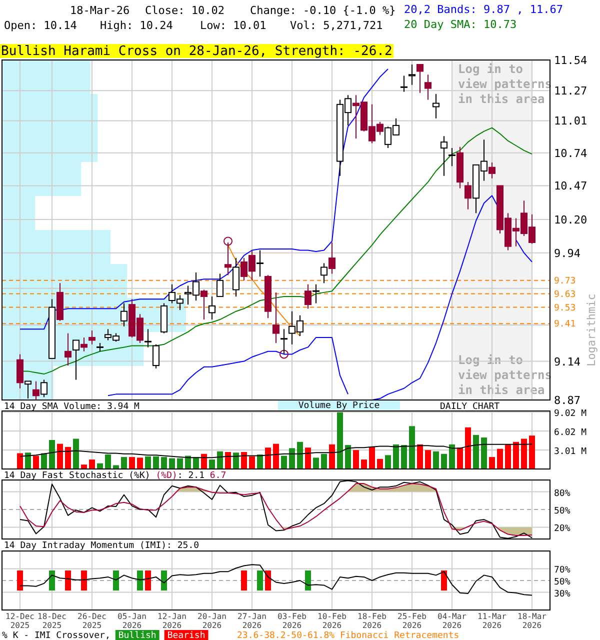  I want to click on series-label: (%K), so click(136, 476).